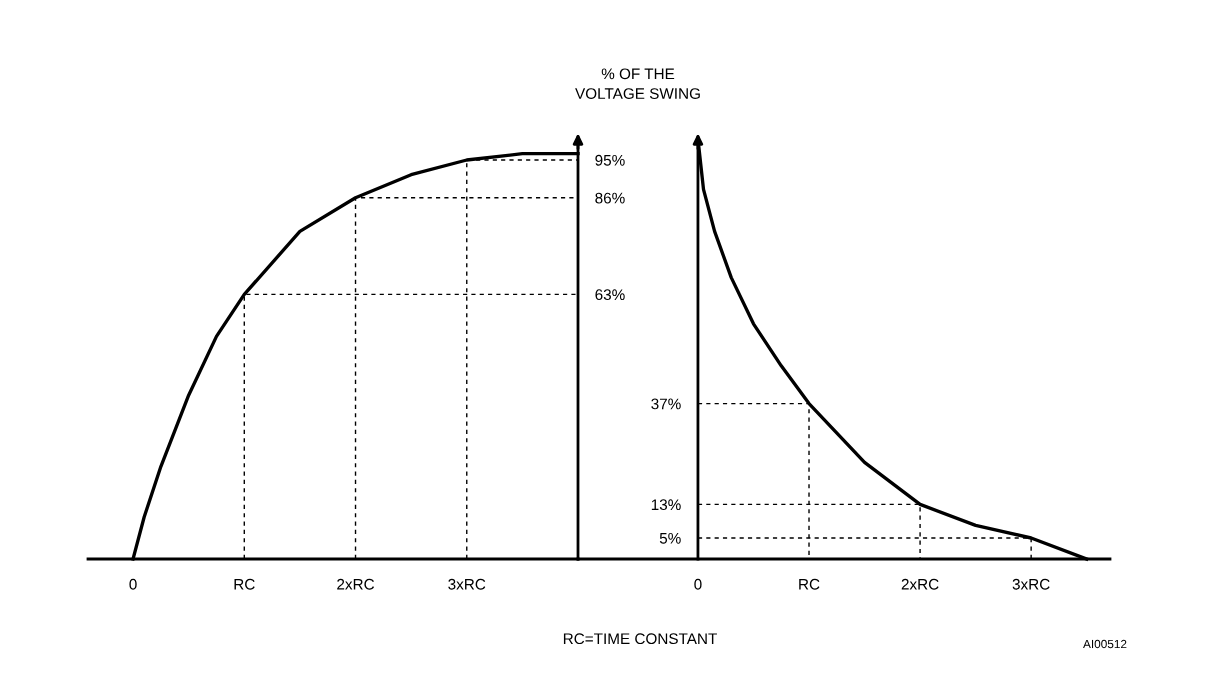  I want to click on y-tick-label: 5%, so click(670, 538).